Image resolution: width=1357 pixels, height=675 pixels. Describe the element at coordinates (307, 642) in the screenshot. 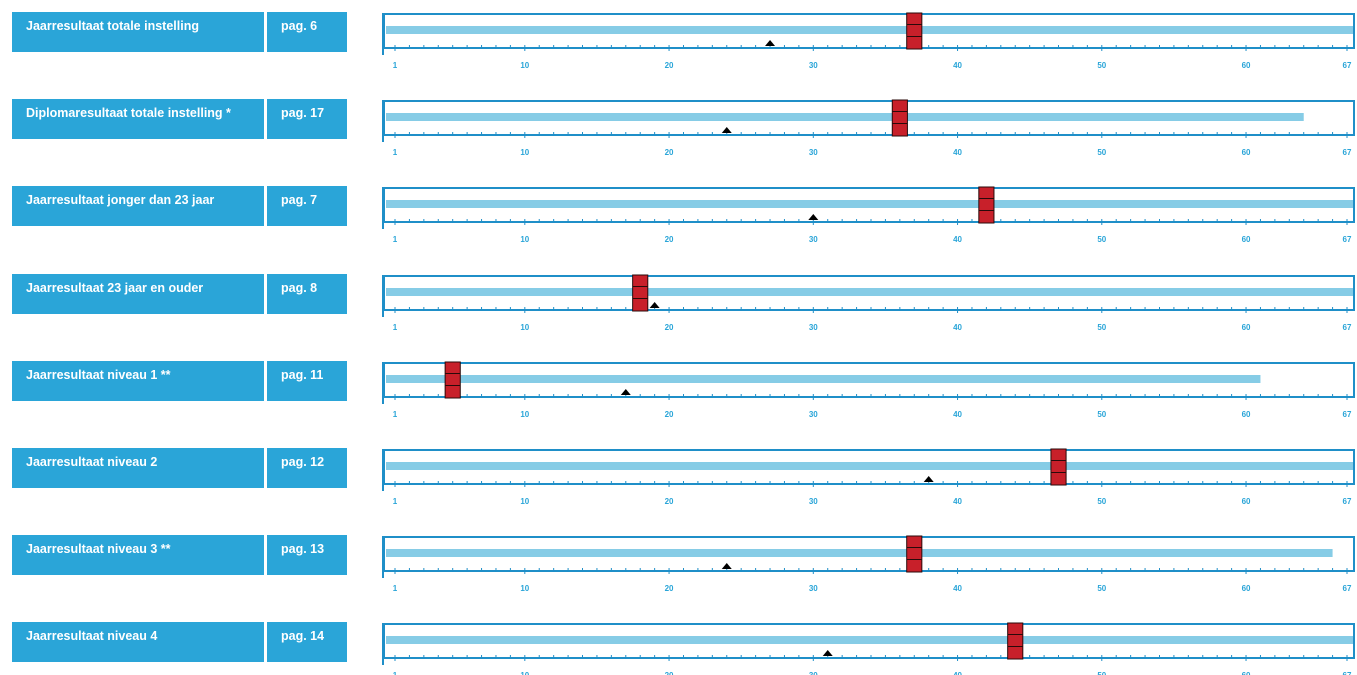

I see `page-reference: pag. 14` at that location.